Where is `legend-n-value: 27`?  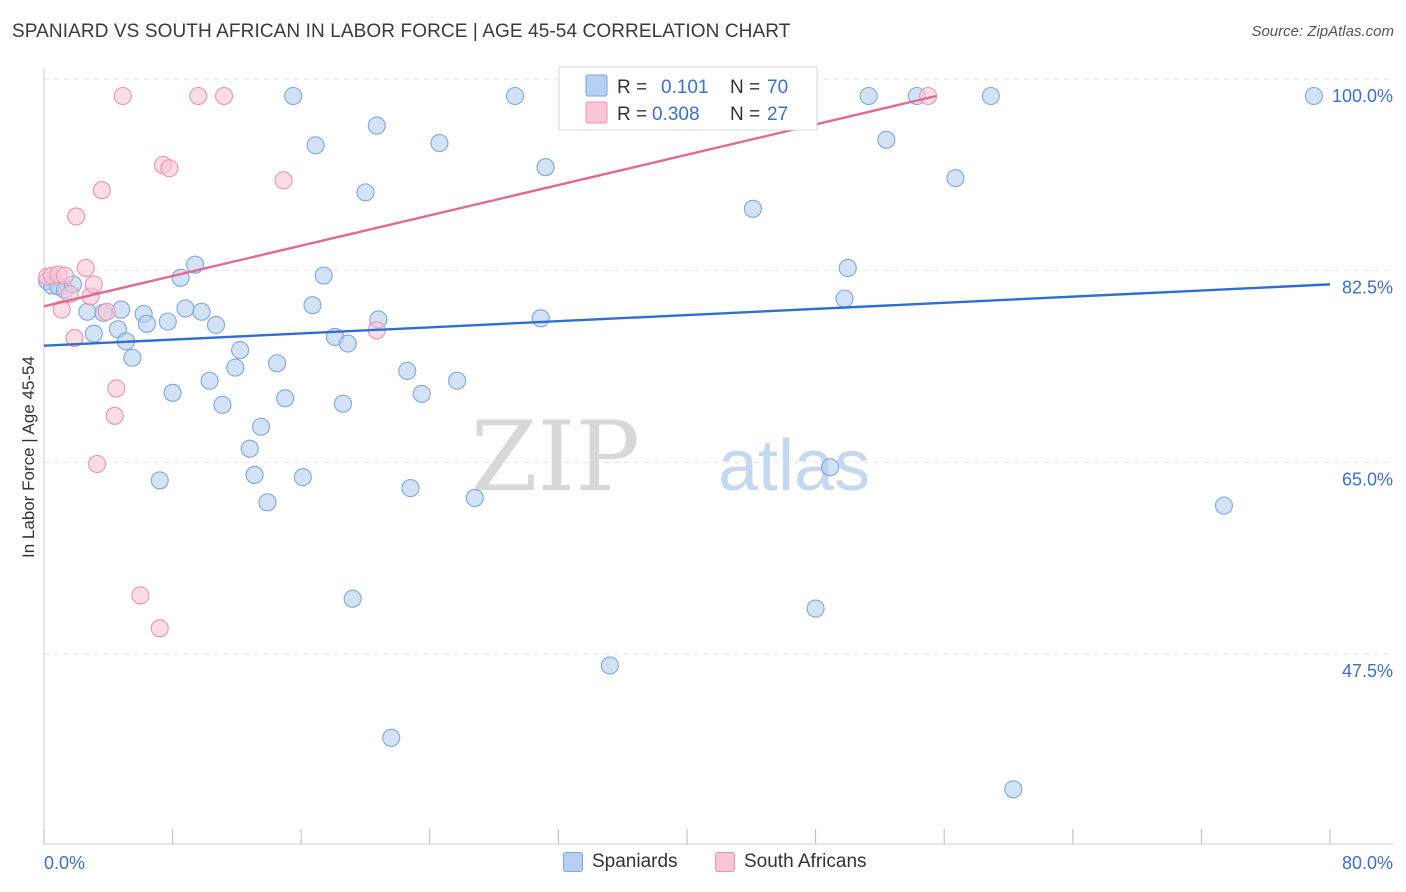
legend-n-value: 27 is located at coordinates (777, 114).